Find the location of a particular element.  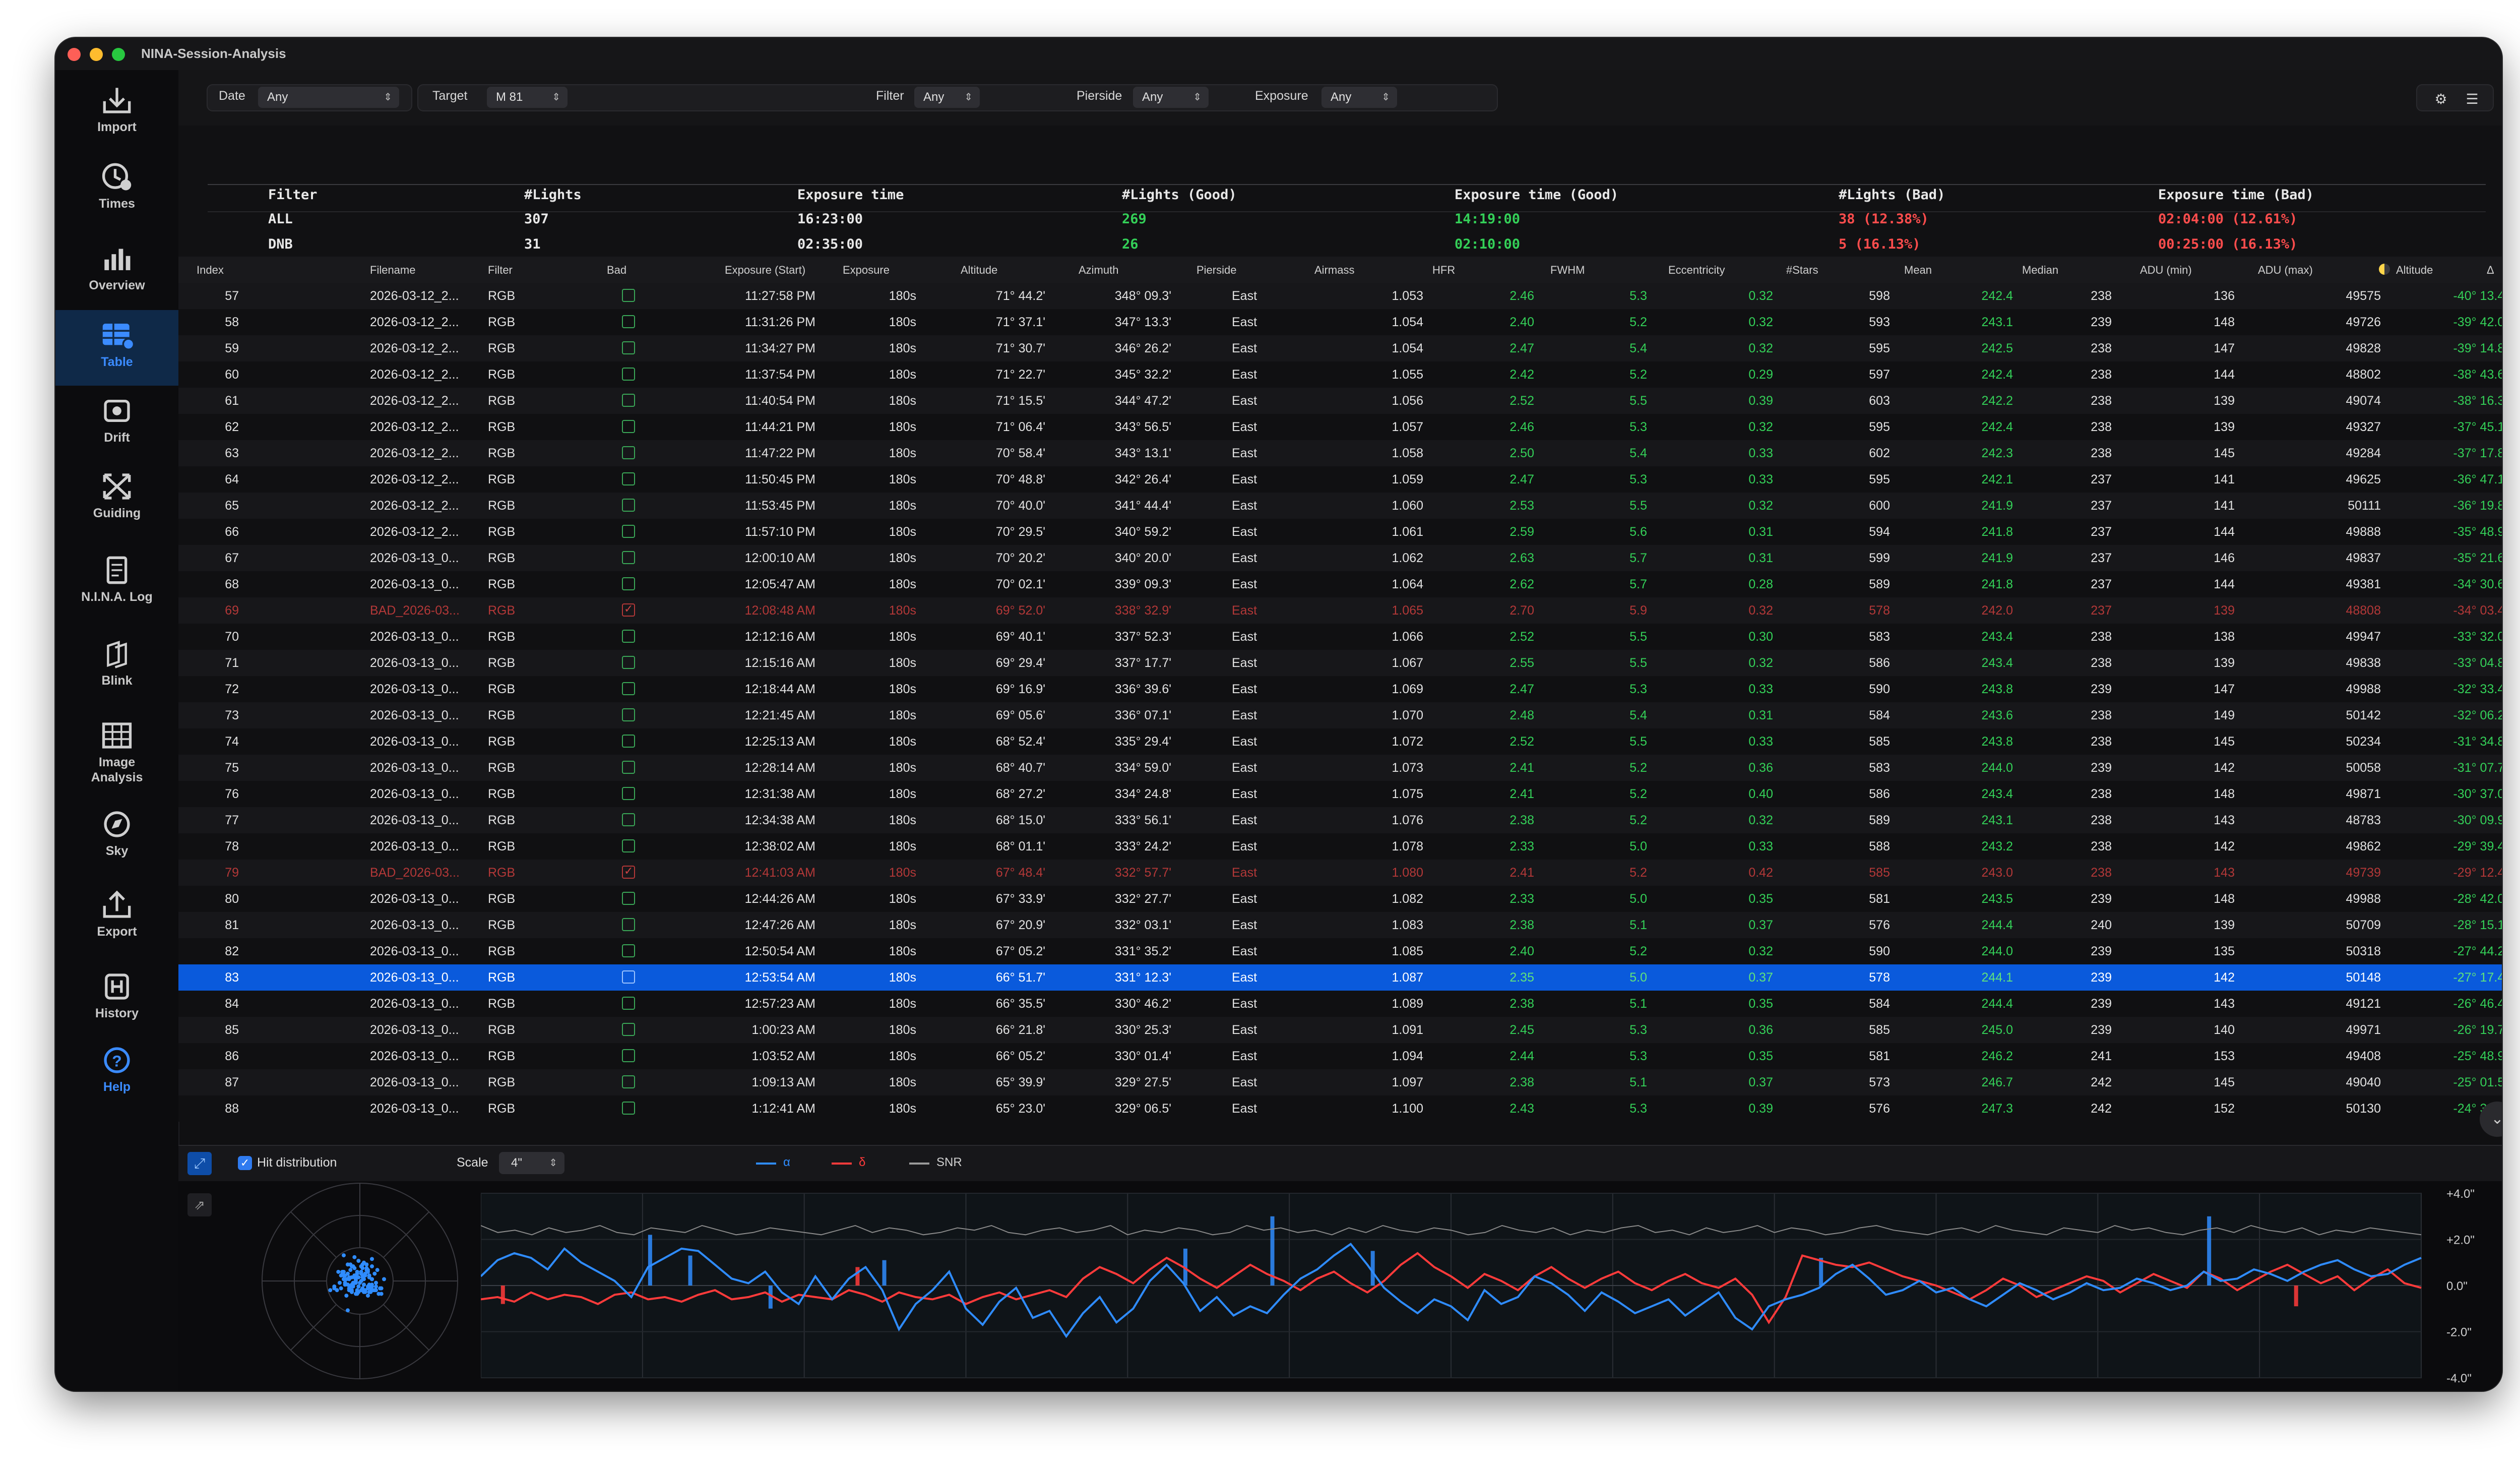

column-header: Pierside is located at coordinates (1216, 270).